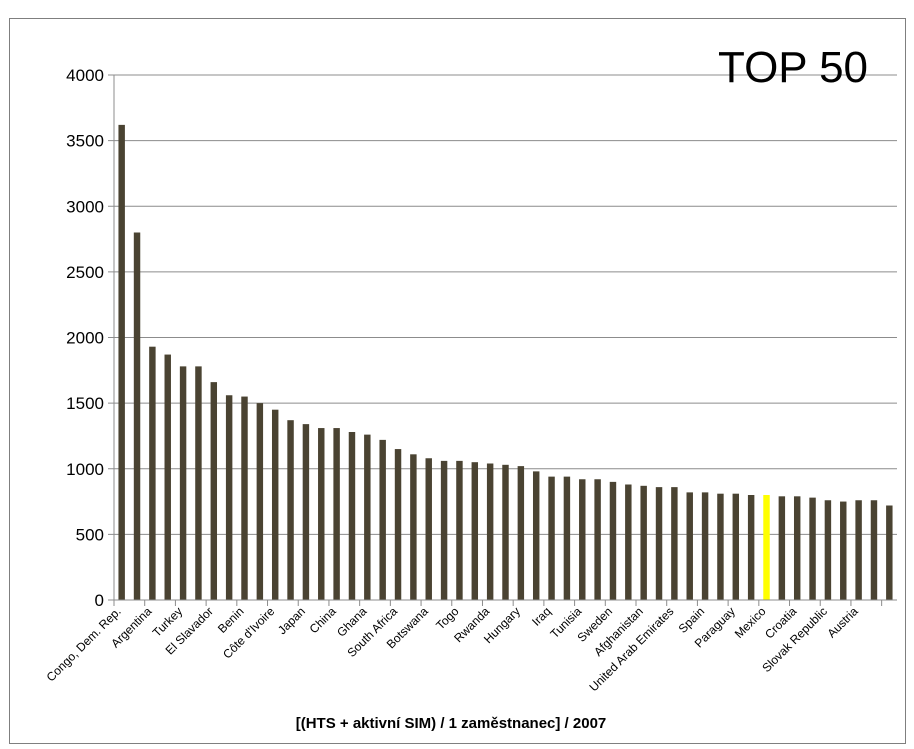  I want to click on y-tick-label: 500, so click(90, 534).